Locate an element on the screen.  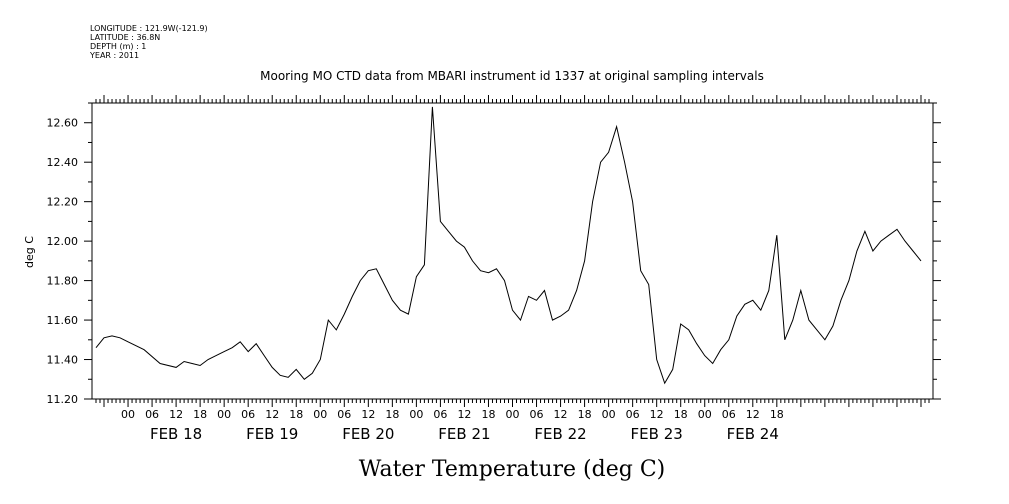
y-tick-label: 12.20 is located at coordinates (63, 202).